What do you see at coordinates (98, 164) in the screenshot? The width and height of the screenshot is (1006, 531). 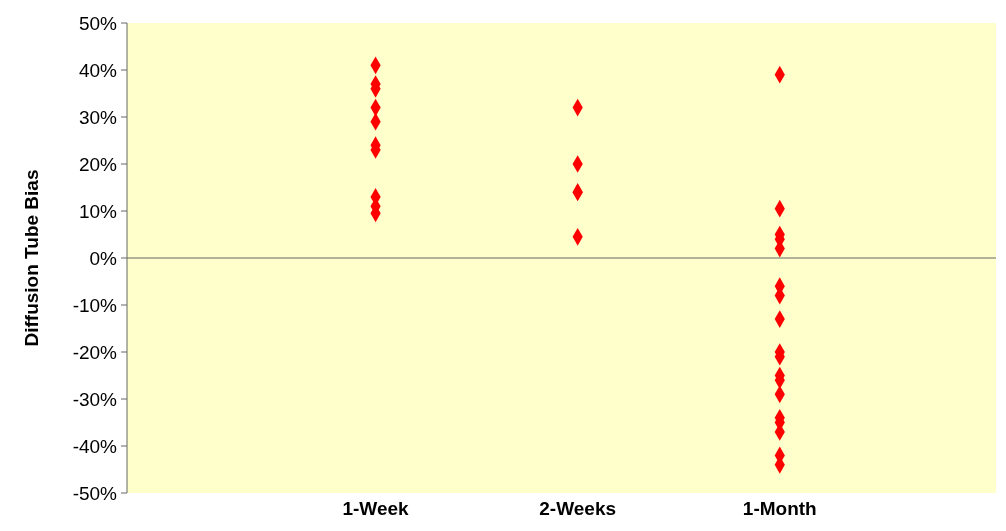 I see `y-tick-label: 20%` at bounding box center [98, 164].